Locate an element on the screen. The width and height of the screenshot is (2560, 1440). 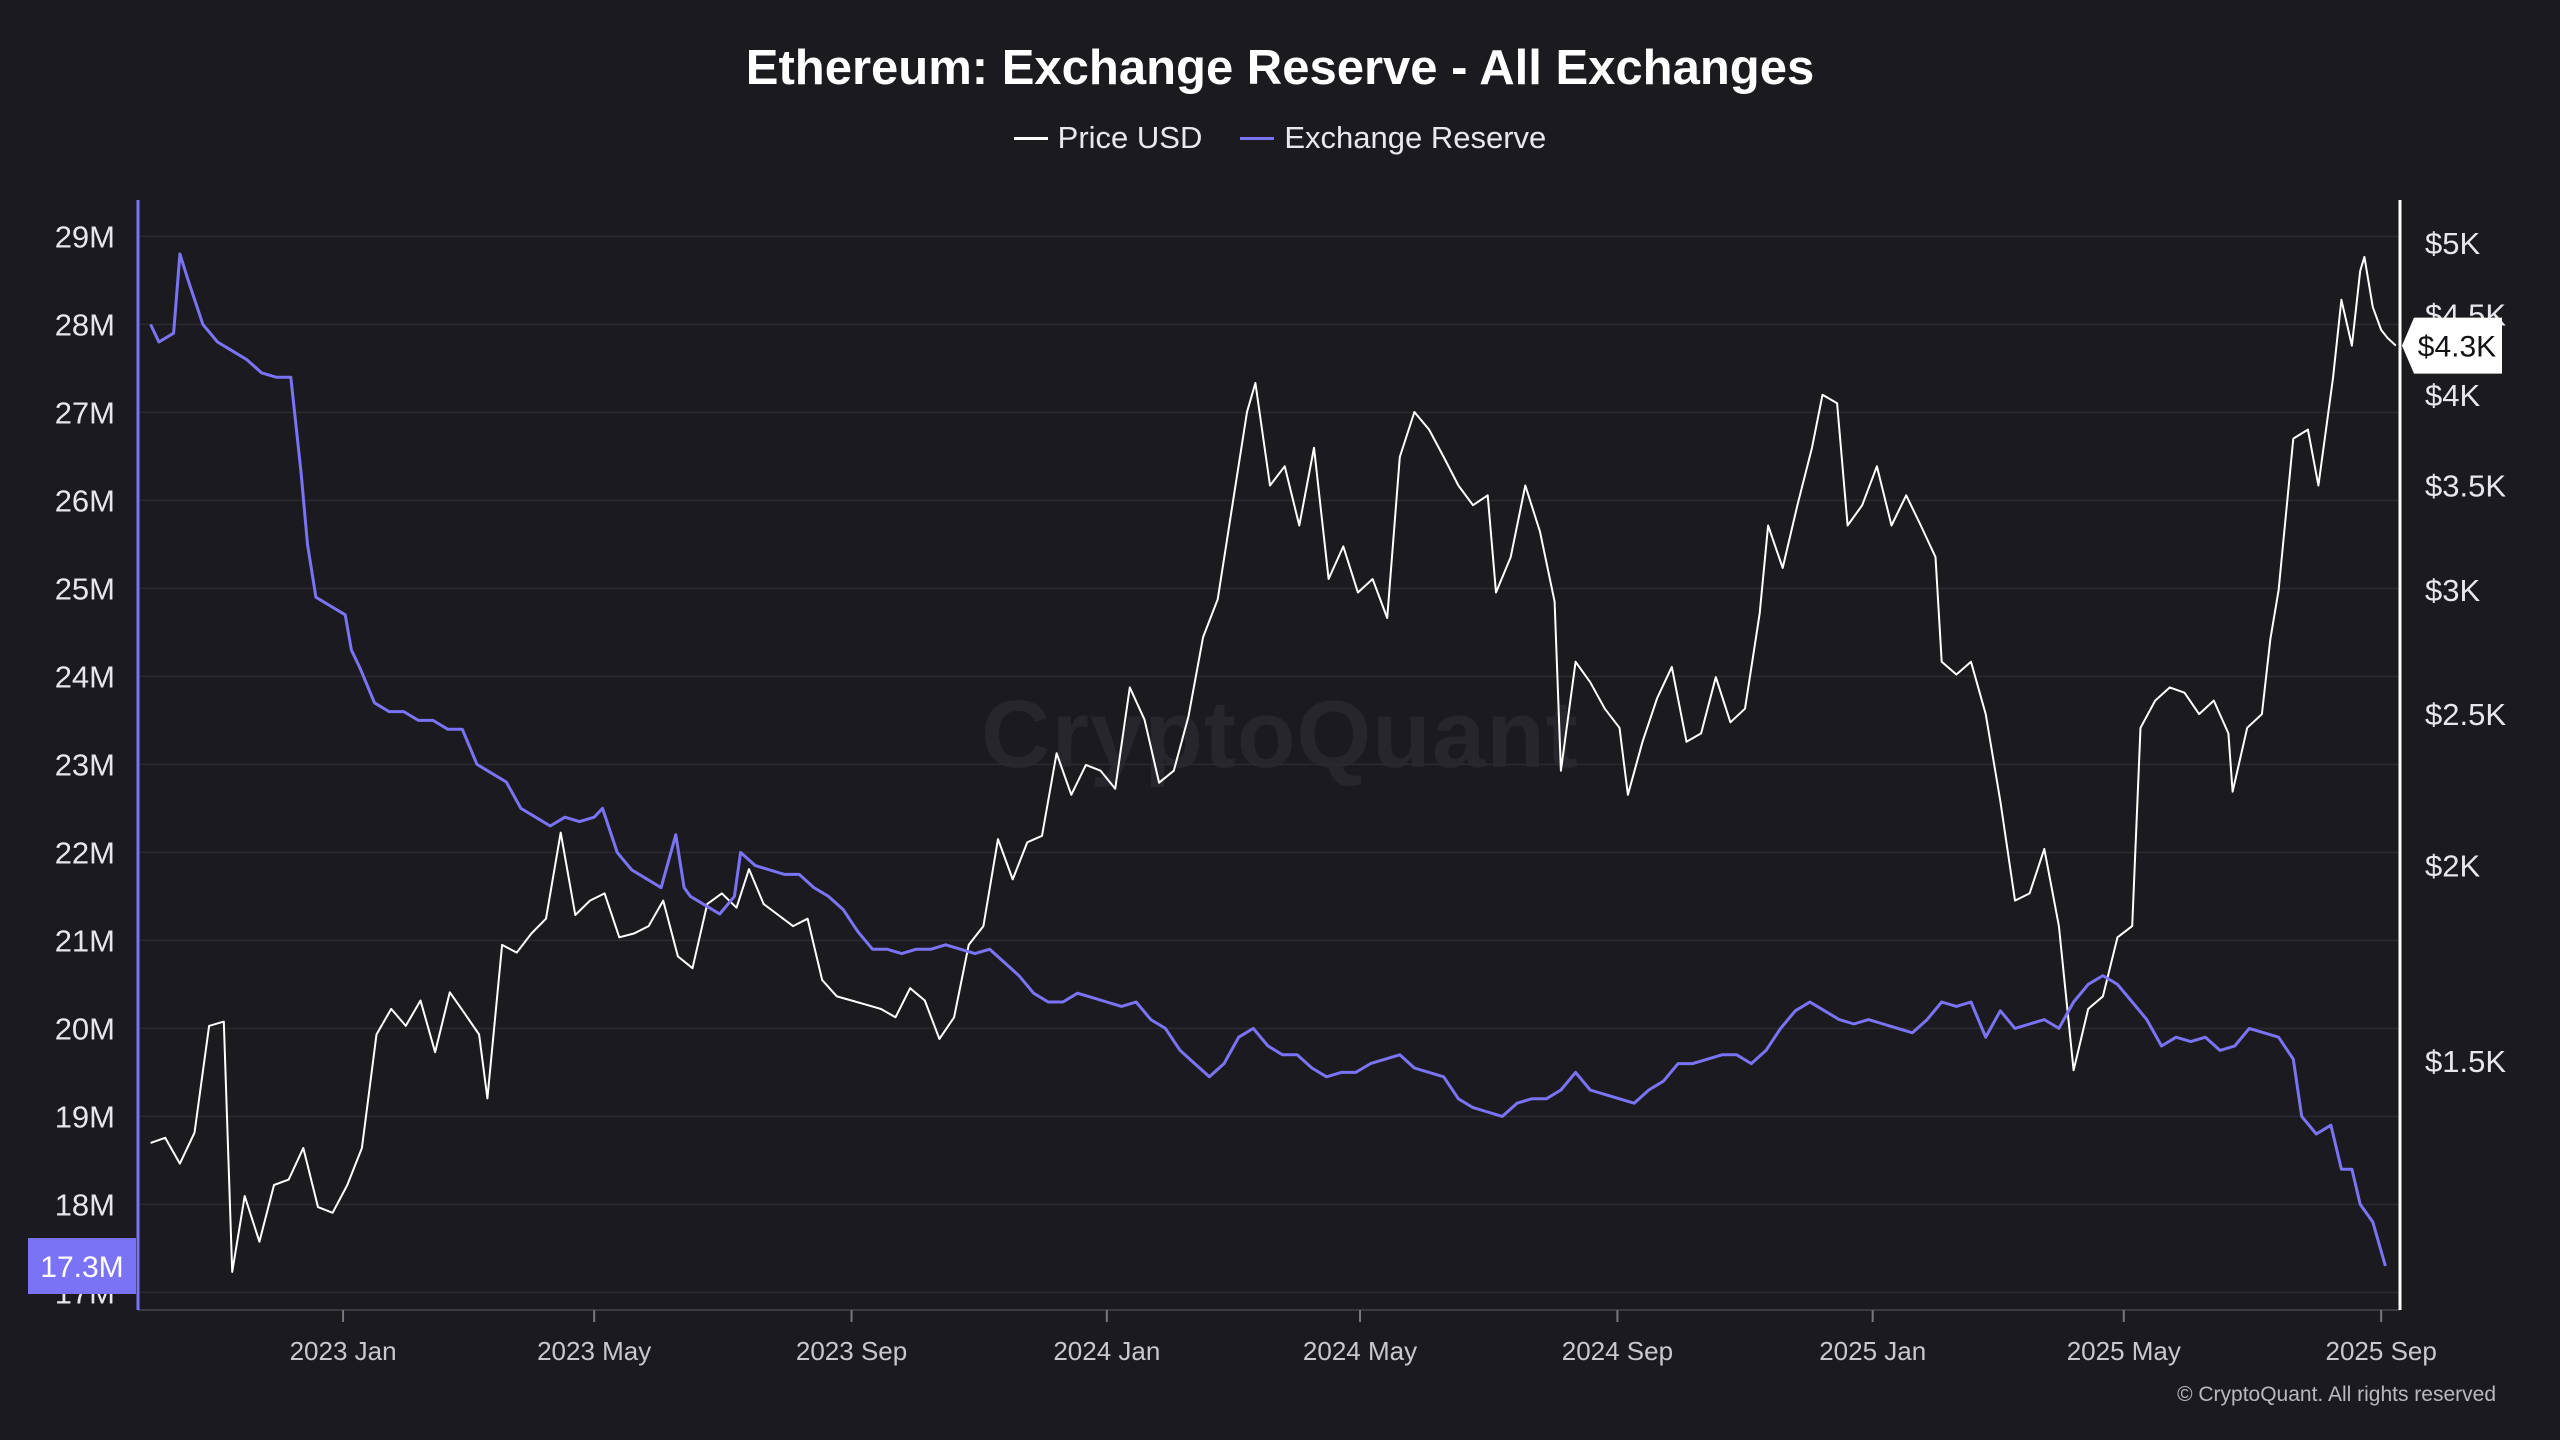
y-right-tick-label: $2K is located at coordinates (2452, 866).